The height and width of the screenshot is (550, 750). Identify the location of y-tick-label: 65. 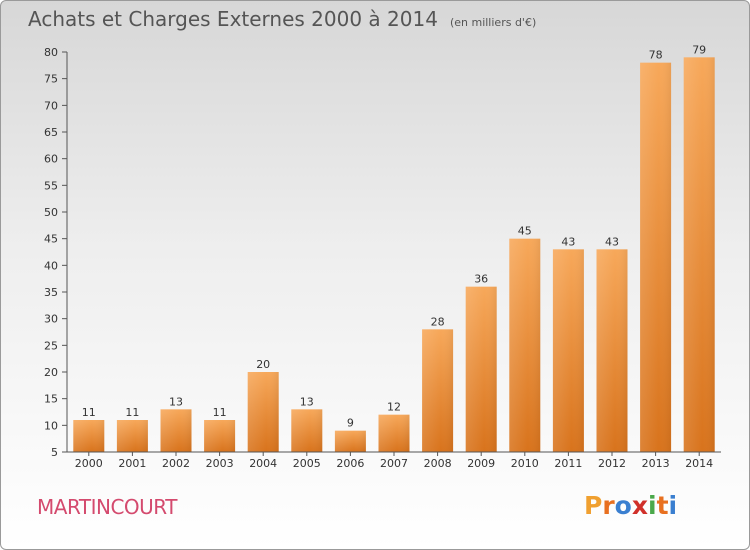
(51, 132).